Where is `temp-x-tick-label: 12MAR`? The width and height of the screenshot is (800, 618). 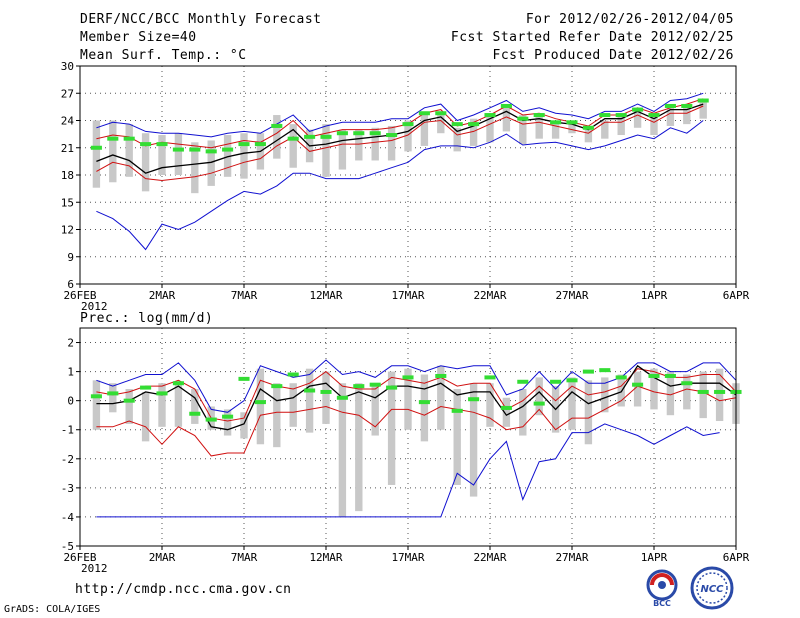 temp-x-tick-label: 12MAR is located at coordinates (325, 295).